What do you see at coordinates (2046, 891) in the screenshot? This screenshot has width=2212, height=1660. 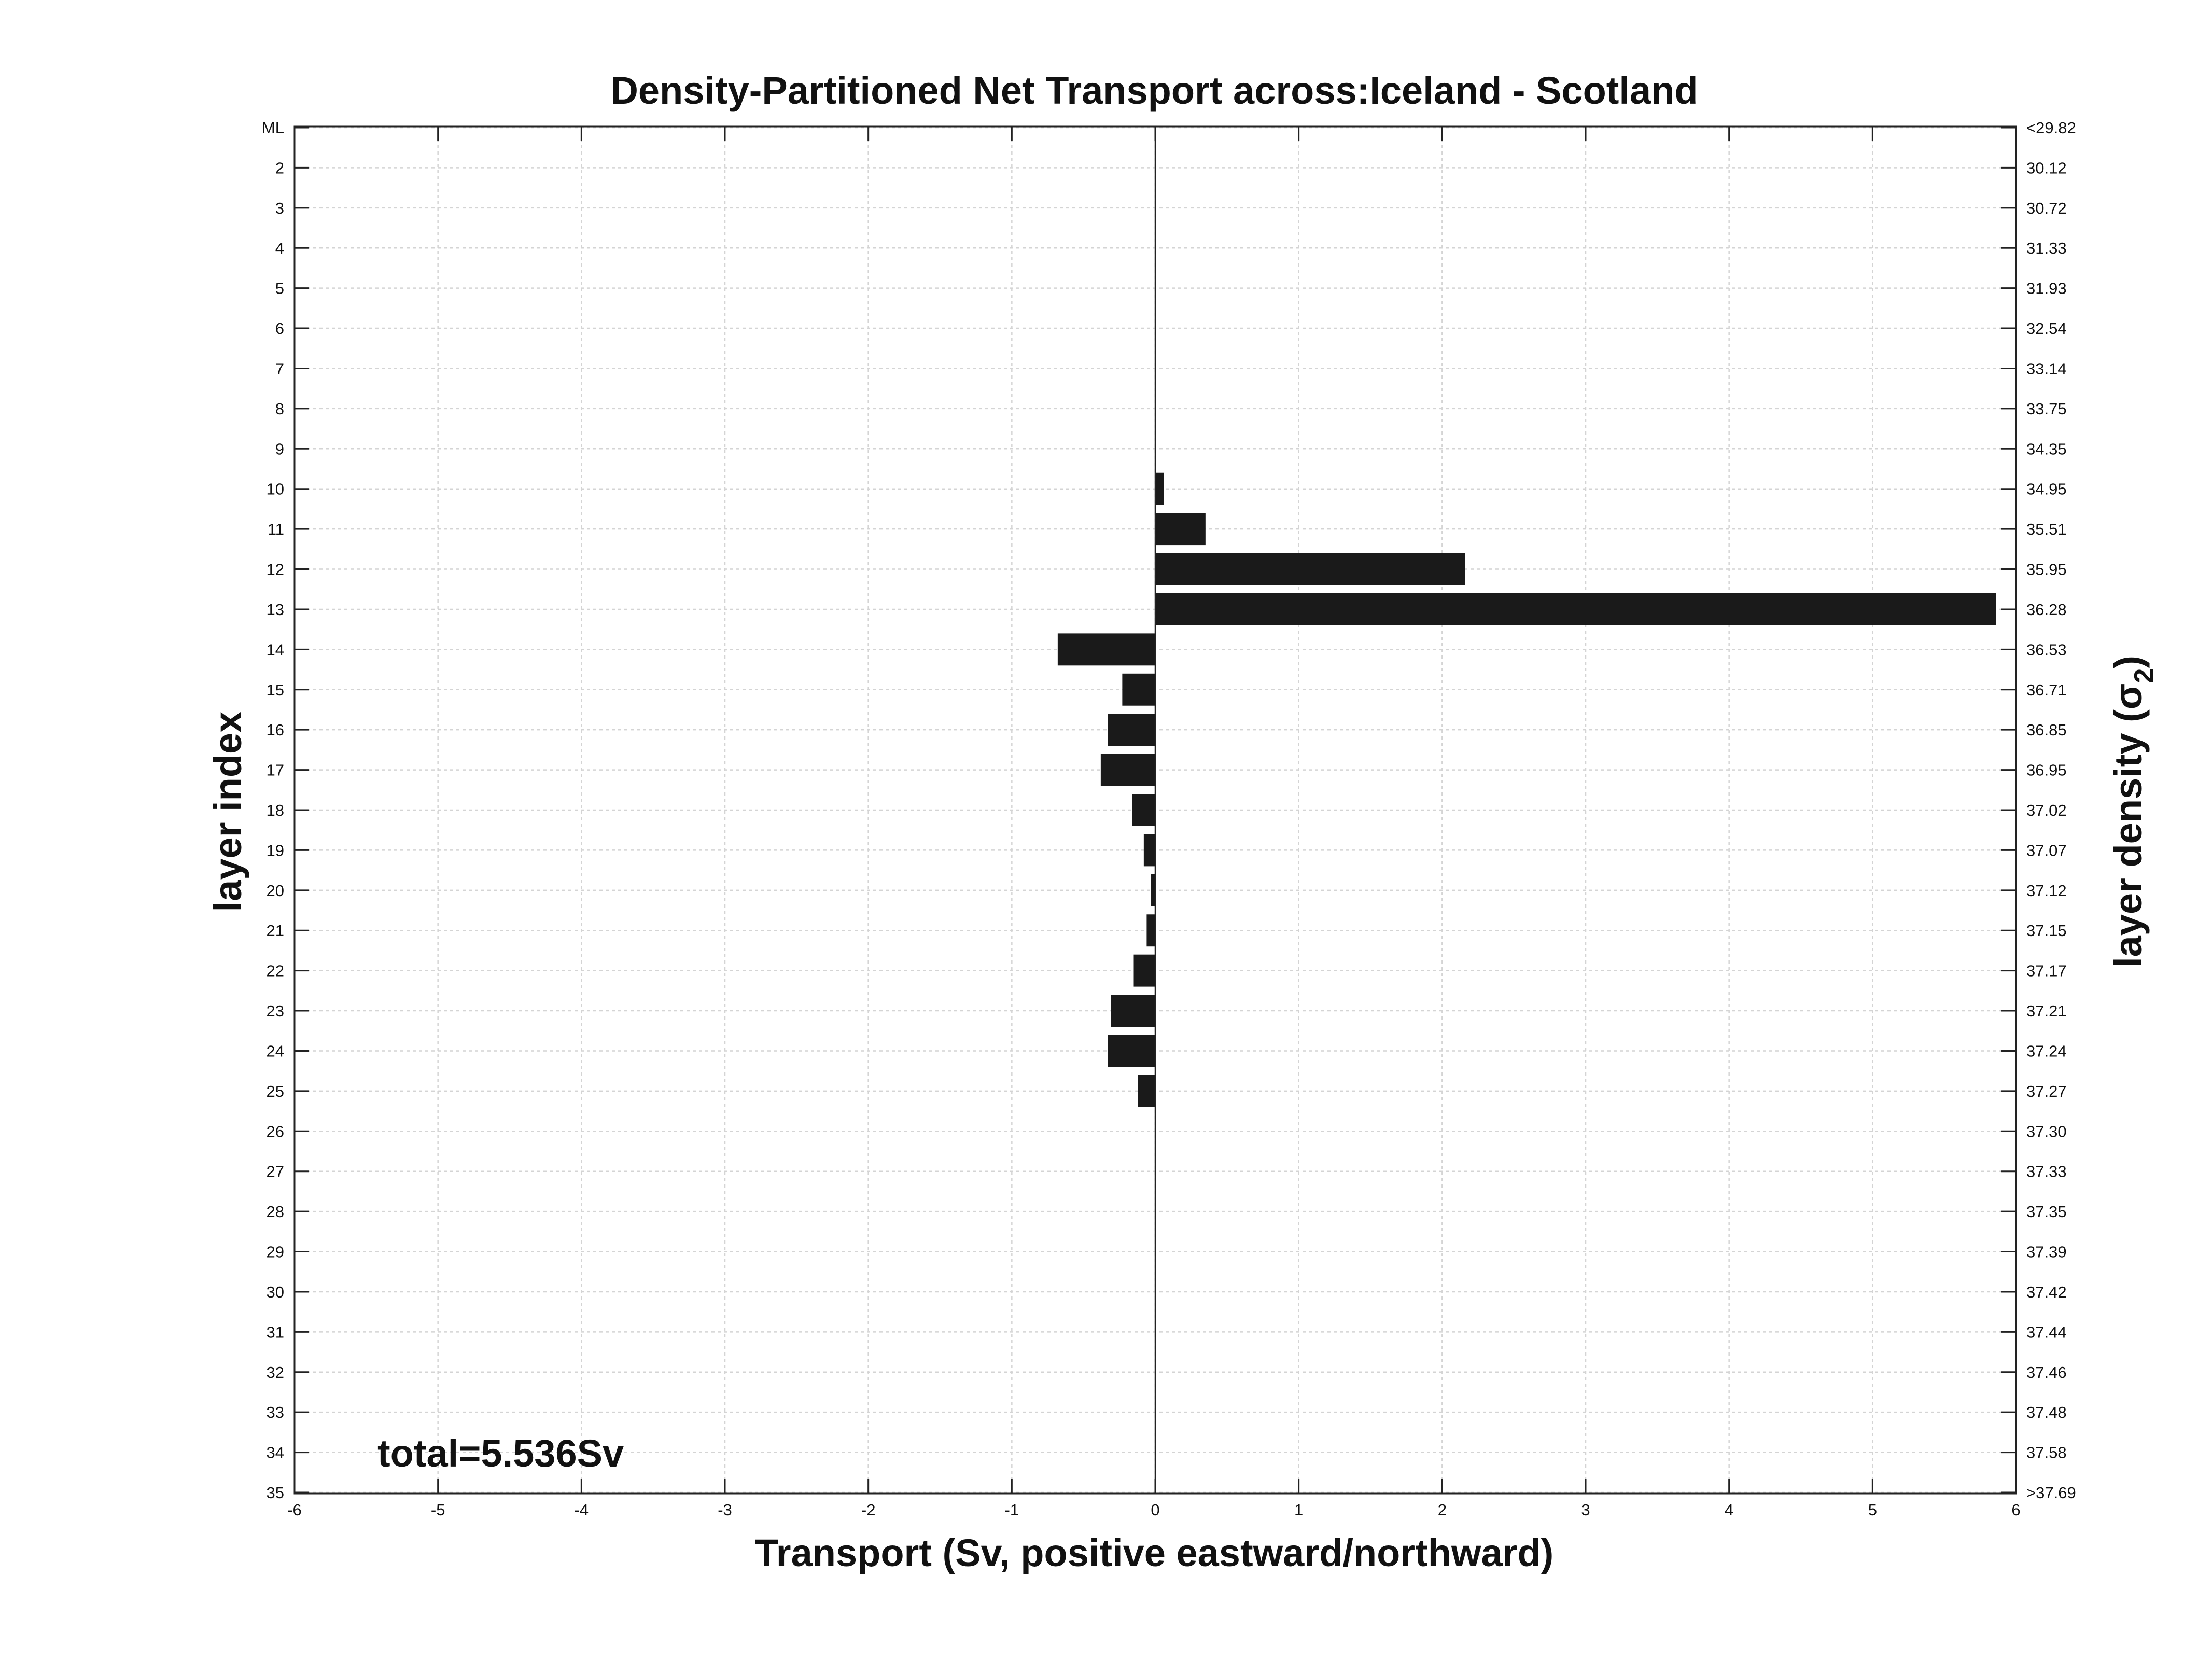 I see `layer-density-label: 37.12` at bounding box center [2046, 891].